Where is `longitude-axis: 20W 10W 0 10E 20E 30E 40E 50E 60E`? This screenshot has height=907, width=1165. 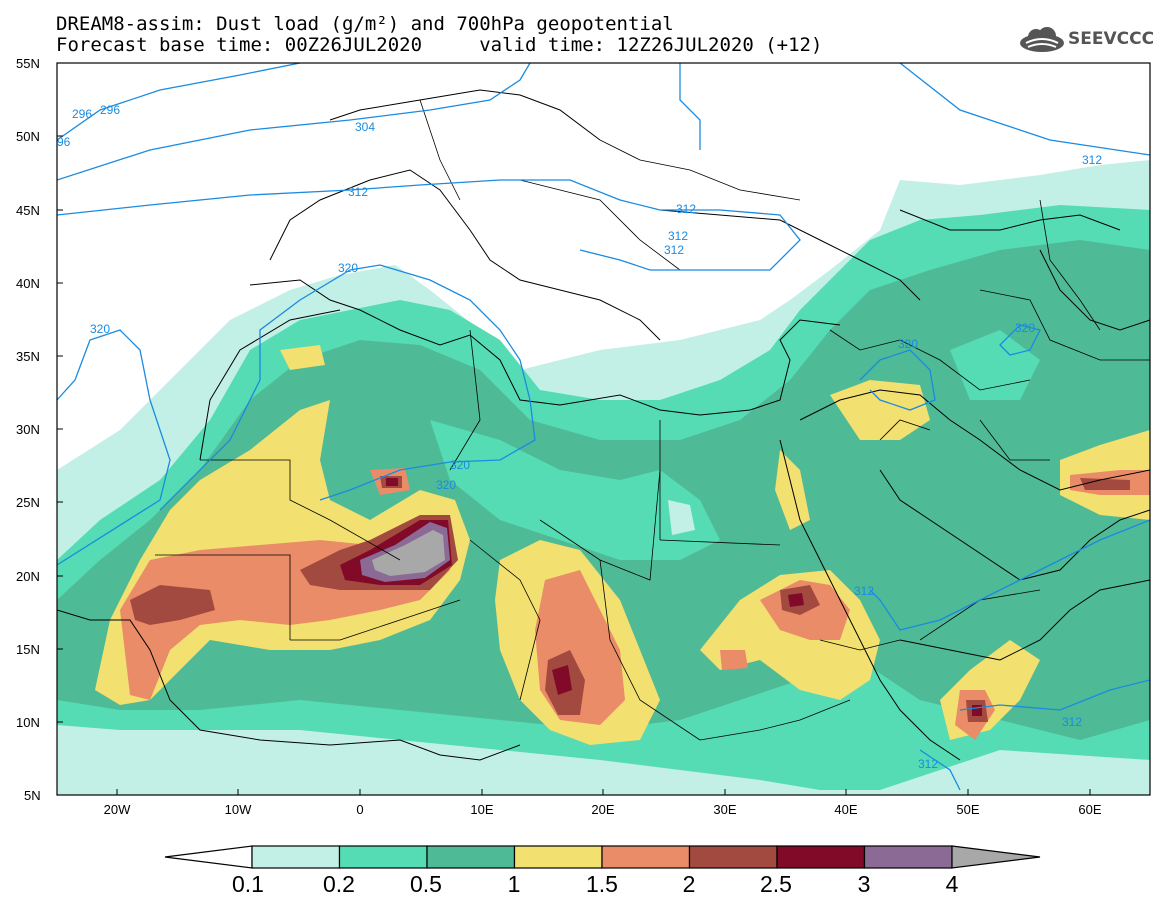
longitude-axis: 20W 10W 0 10E 20E 30E 40E 50E 60E is located at coordinates (603, 803).